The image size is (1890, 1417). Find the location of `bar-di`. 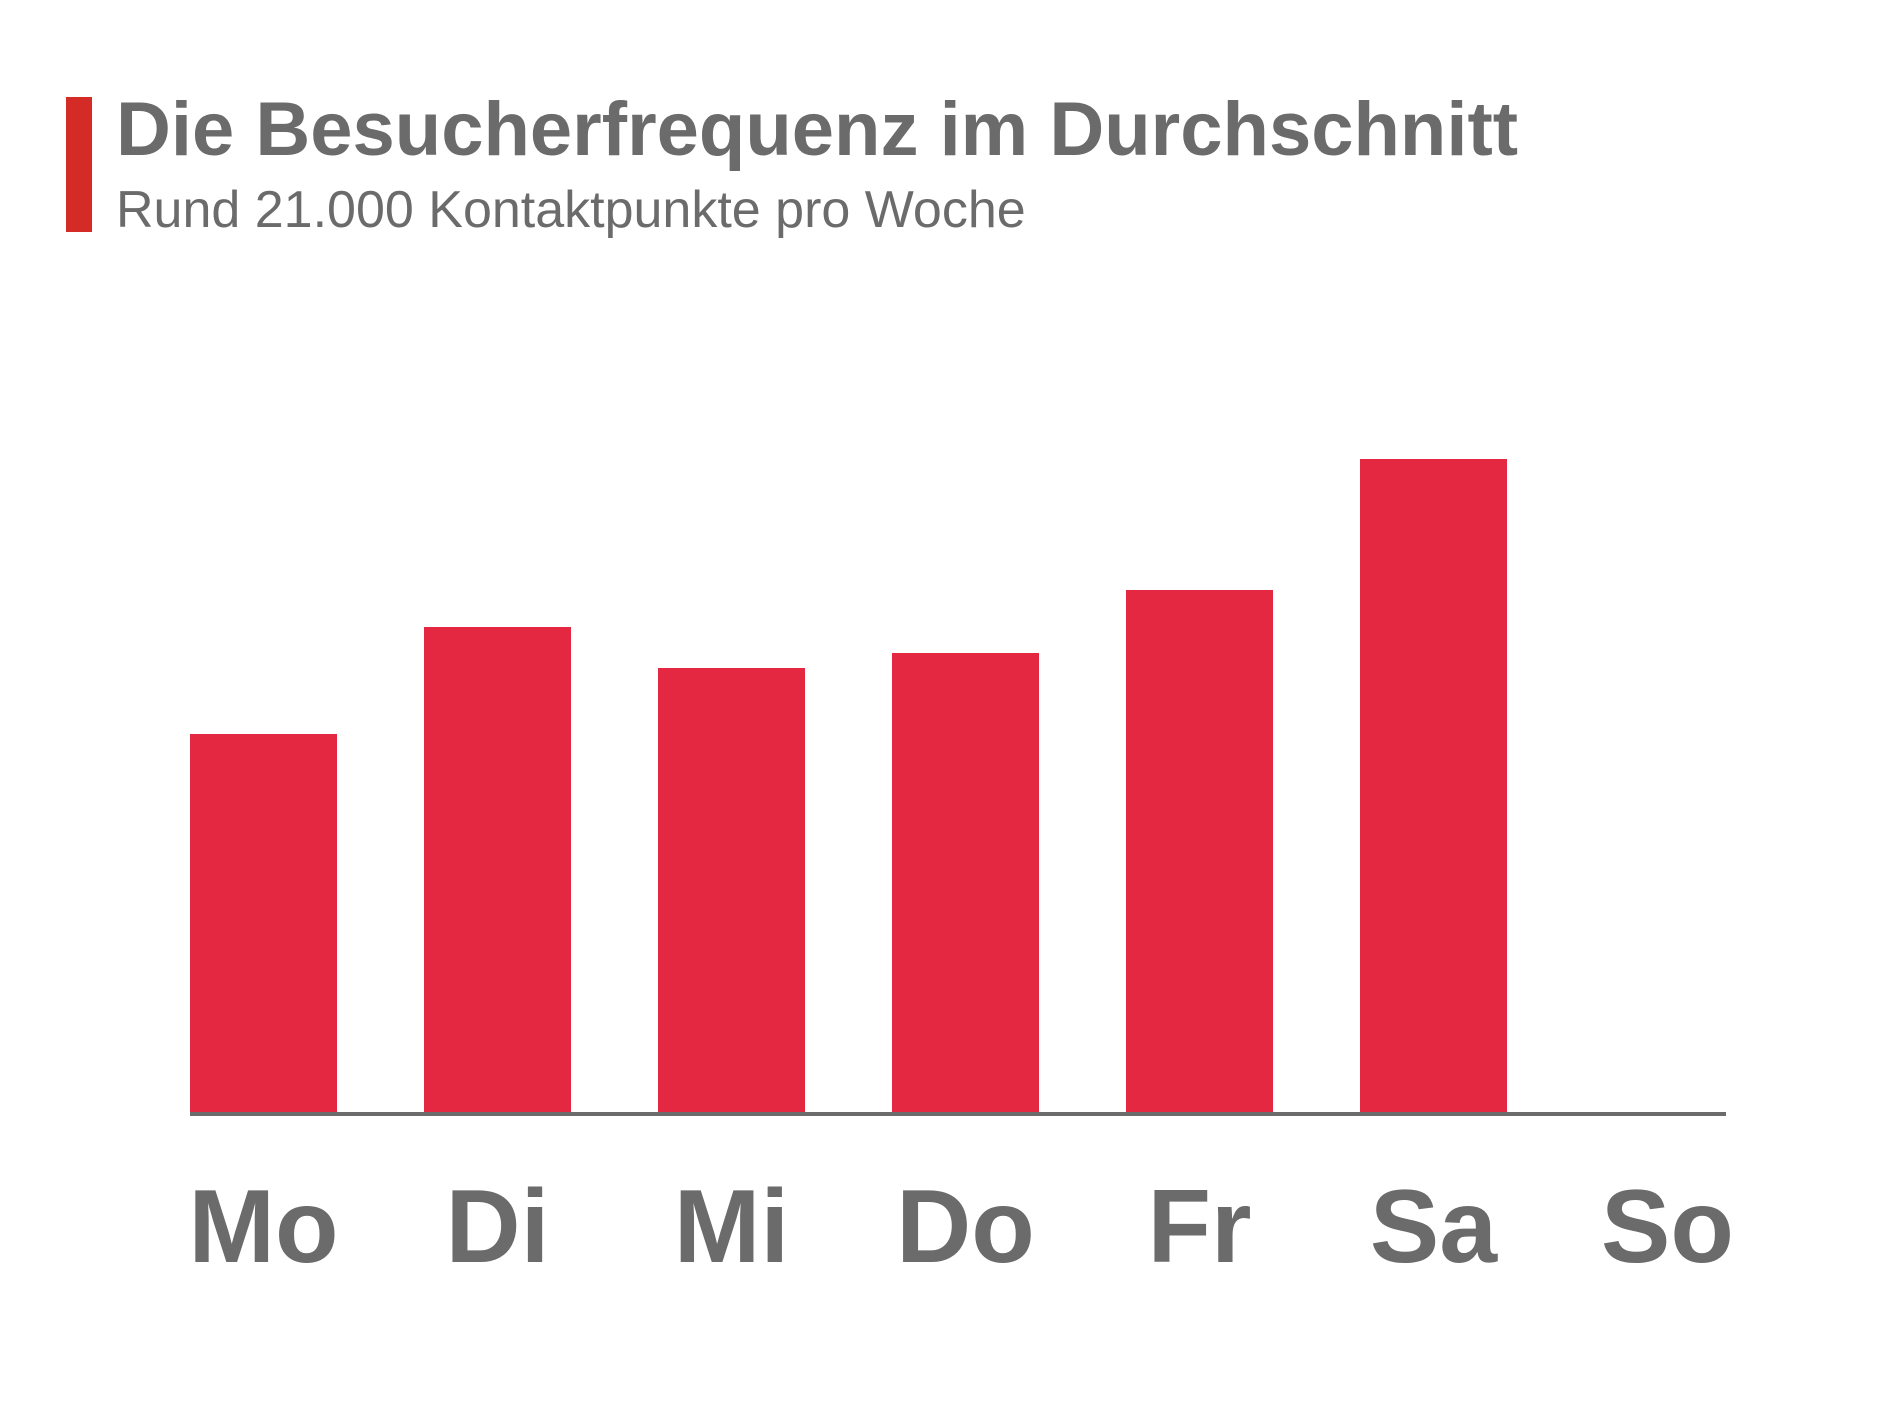

bar-di is located at coordinates (497, 869).